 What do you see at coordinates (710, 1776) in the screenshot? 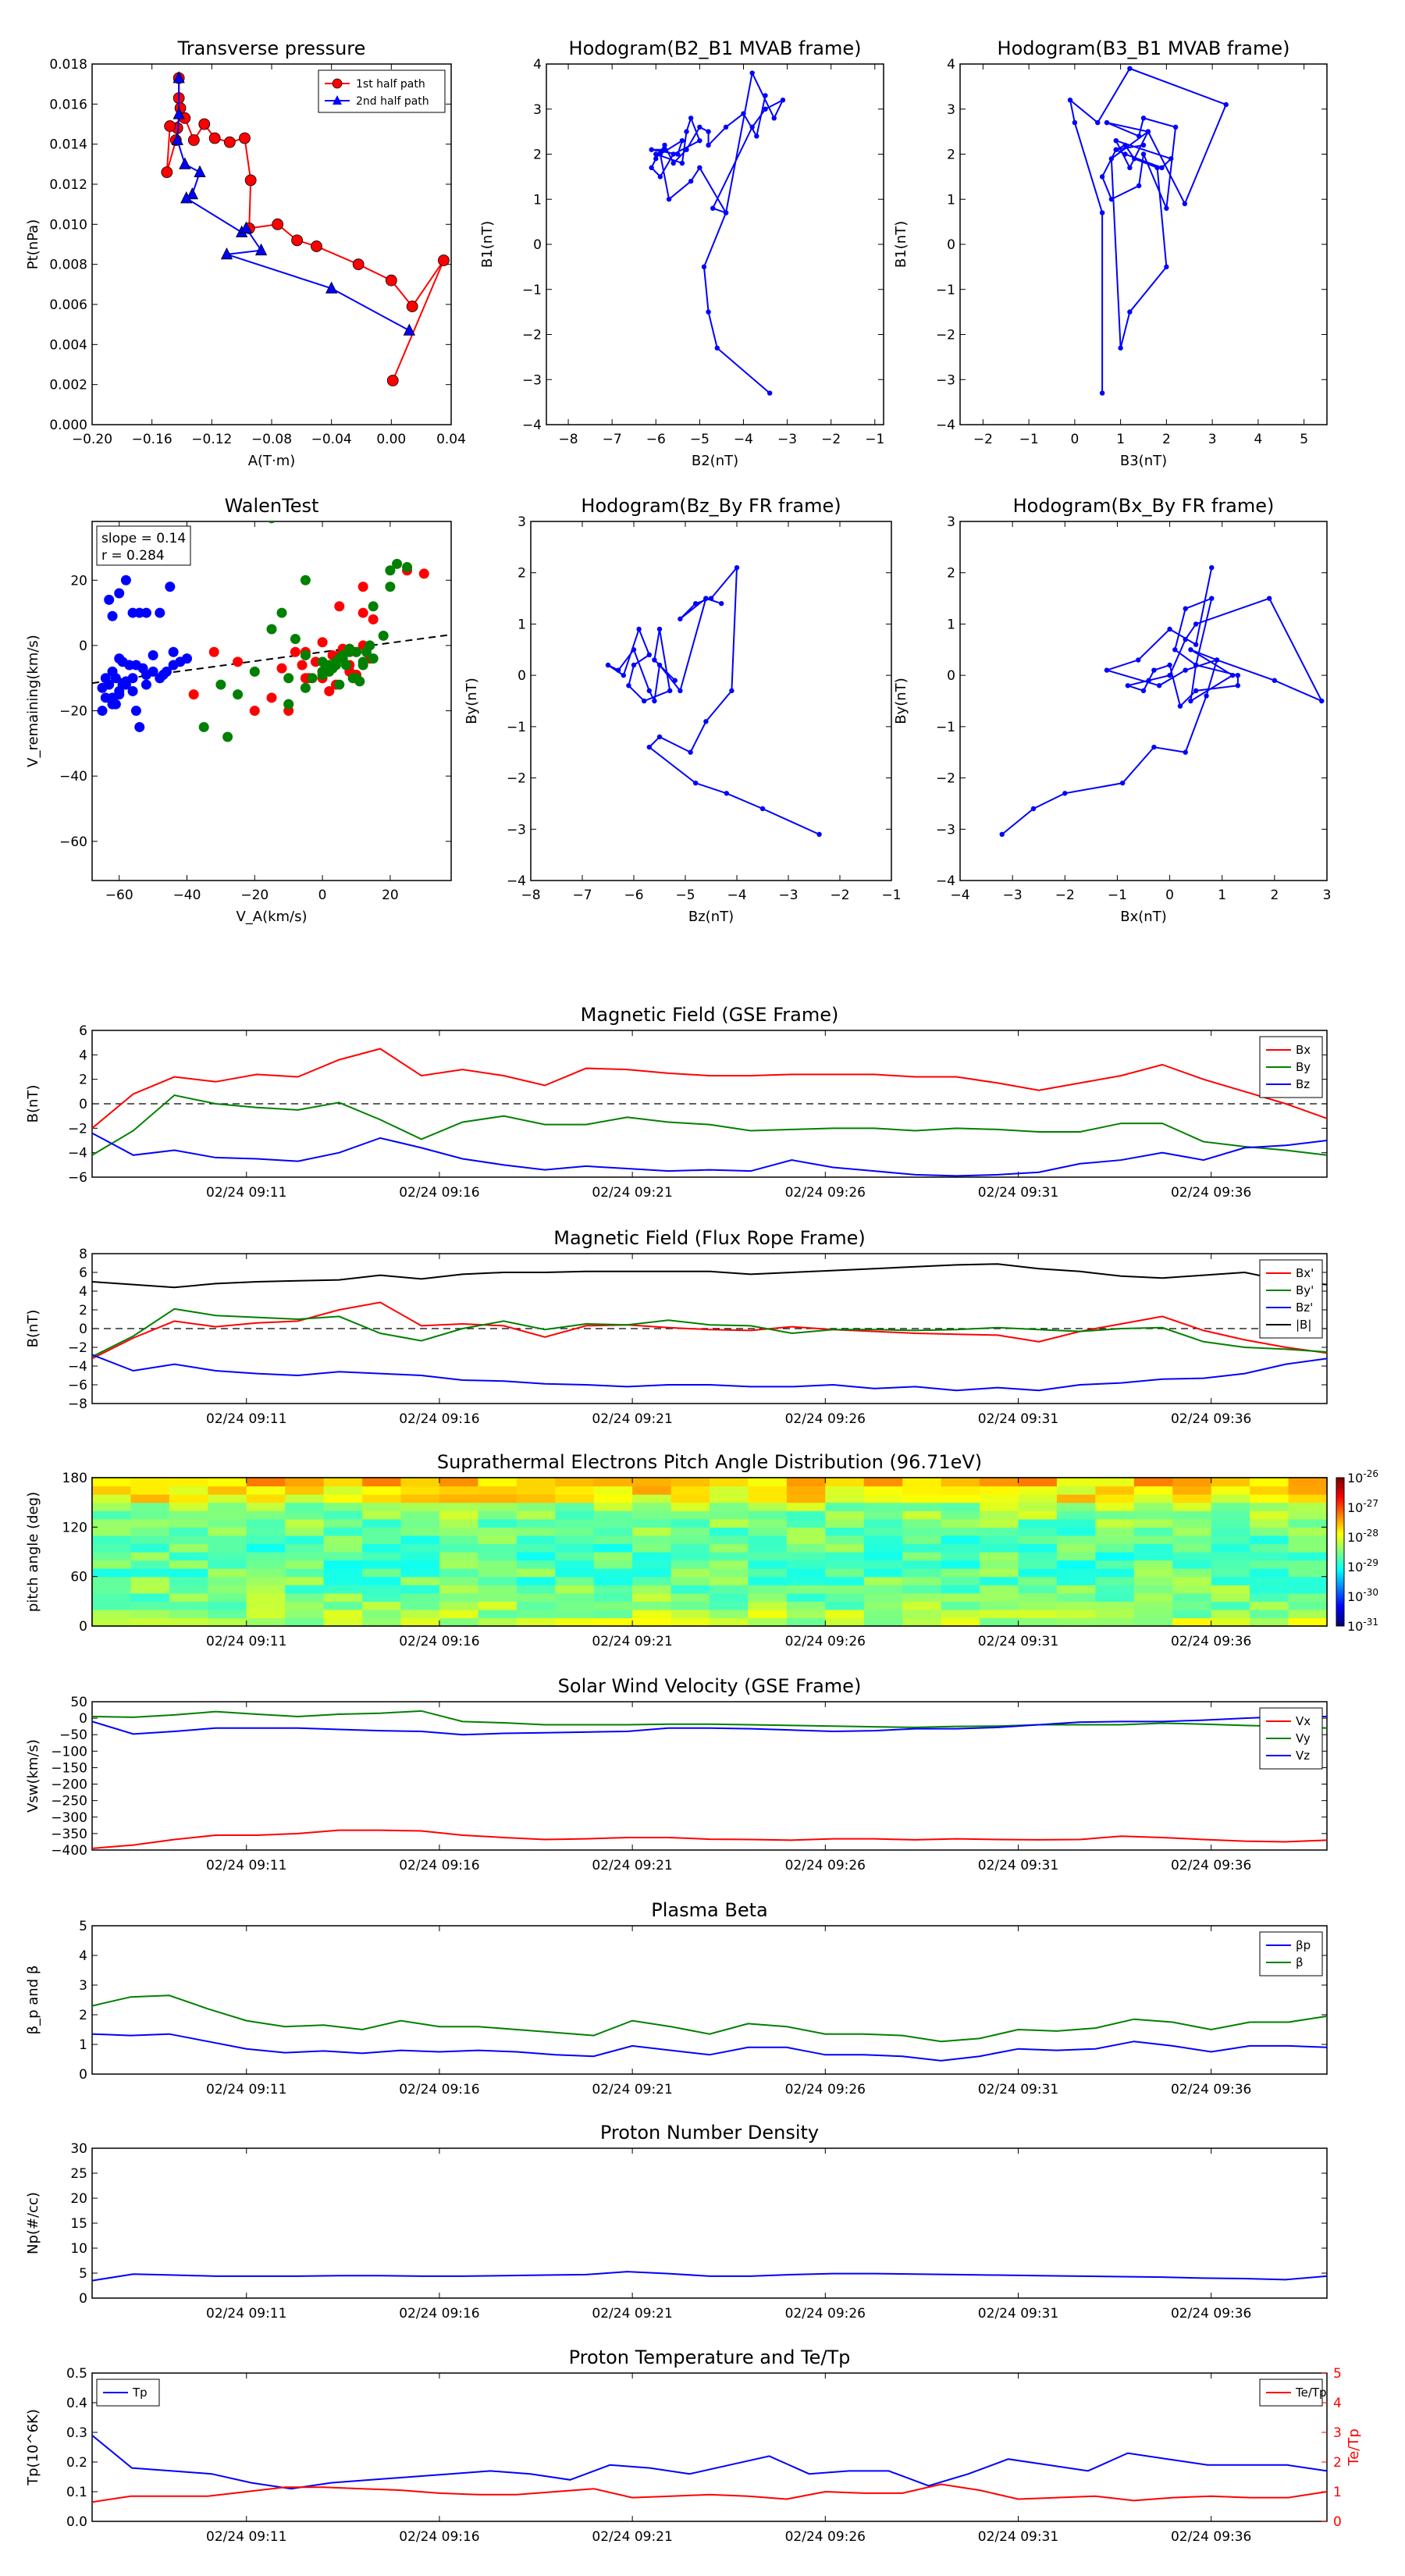
I see `plot-frame` at bounding box center [710, 1776].